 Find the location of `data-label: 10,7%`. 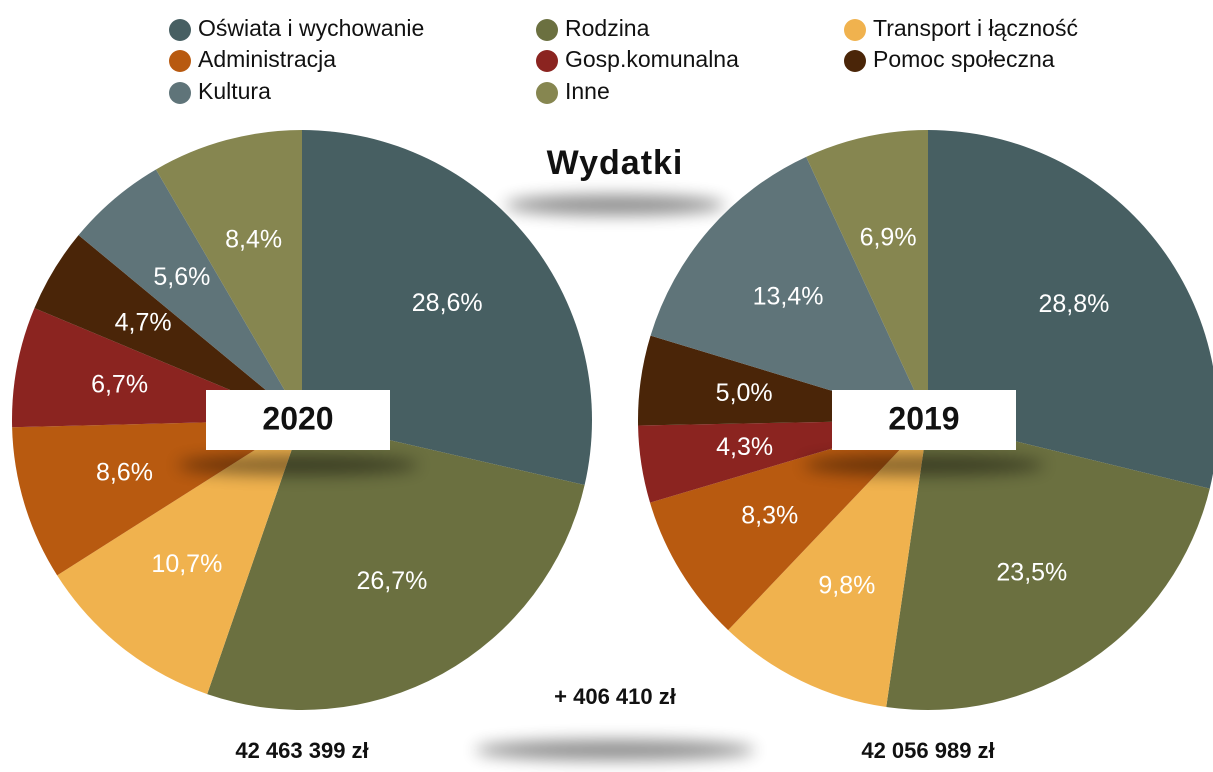

data-label: 10,7% is located at coordinates (186, 564).